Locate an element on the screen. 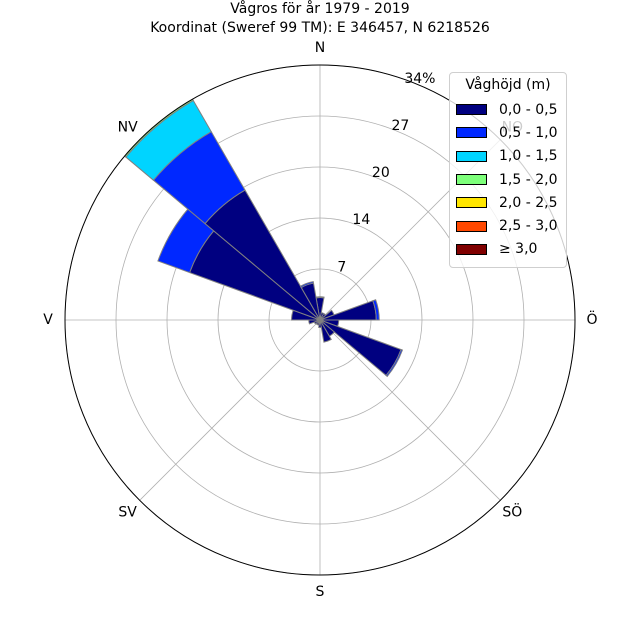 This screenshot has height=640, width=640. legend-entry: 0,5 - 1,0 is located at coordinates (508, 132).